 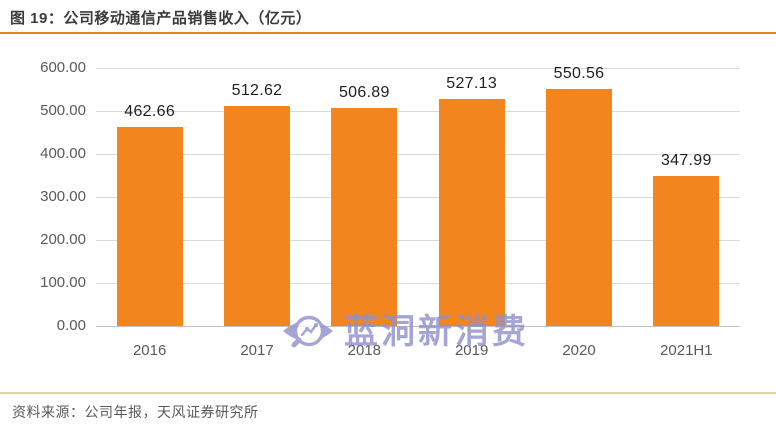 I want to click on y-axis-tick-label: 0.00, so click(x=71, y=325).